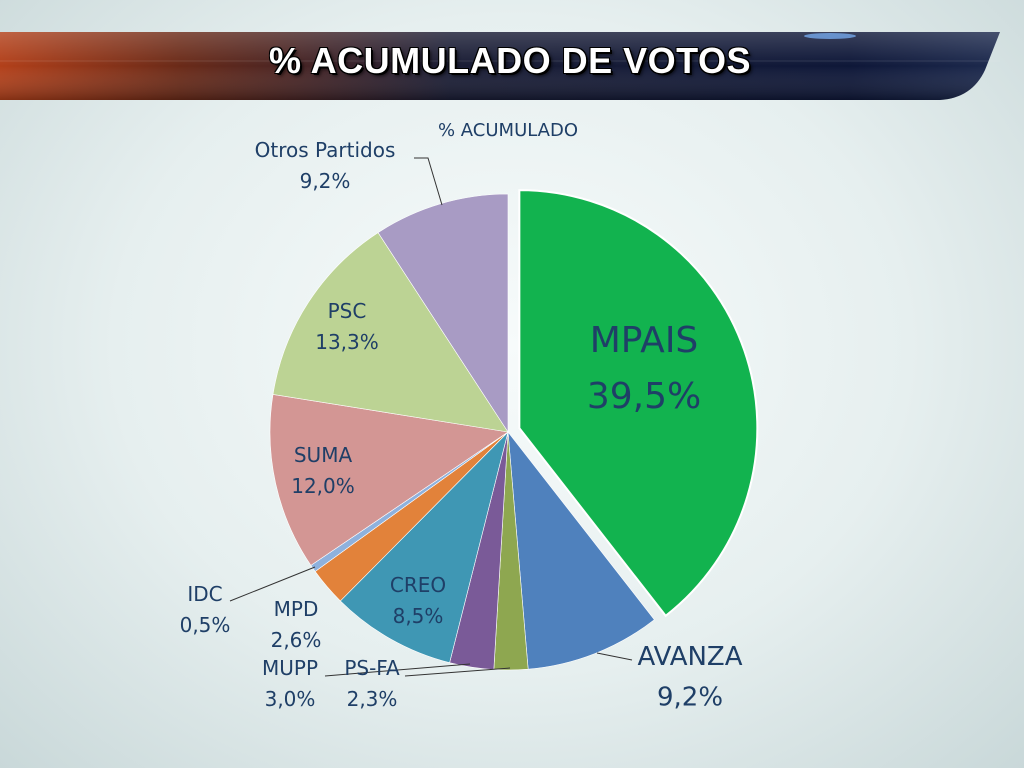 Image resolution: width=1024 pixels, height=768 pixels. I want to click on slice-label-otros-partidos: Otros Partidos, so click(325, 150).